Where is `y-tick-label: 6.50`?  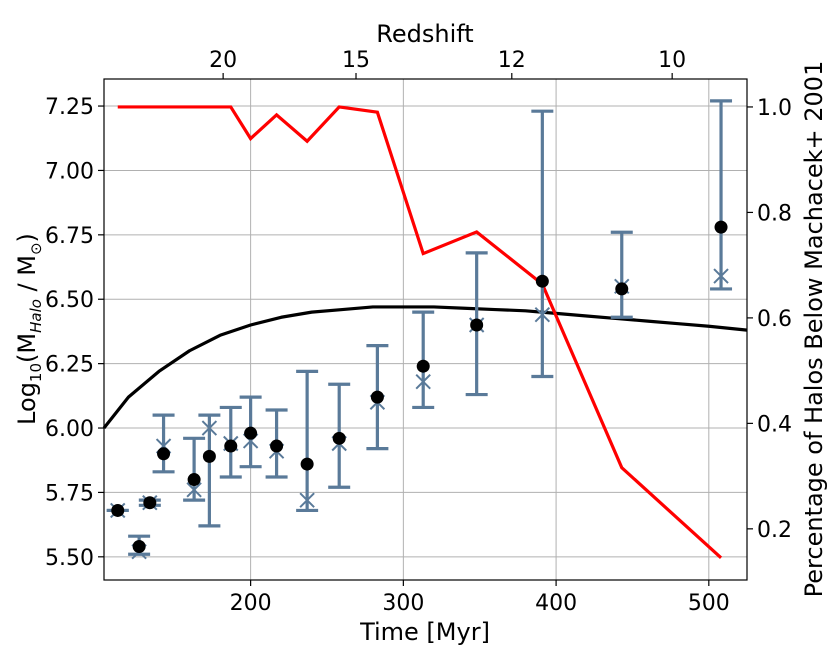
y-tick-label: 6.50 is located at coordinates (69, 300).